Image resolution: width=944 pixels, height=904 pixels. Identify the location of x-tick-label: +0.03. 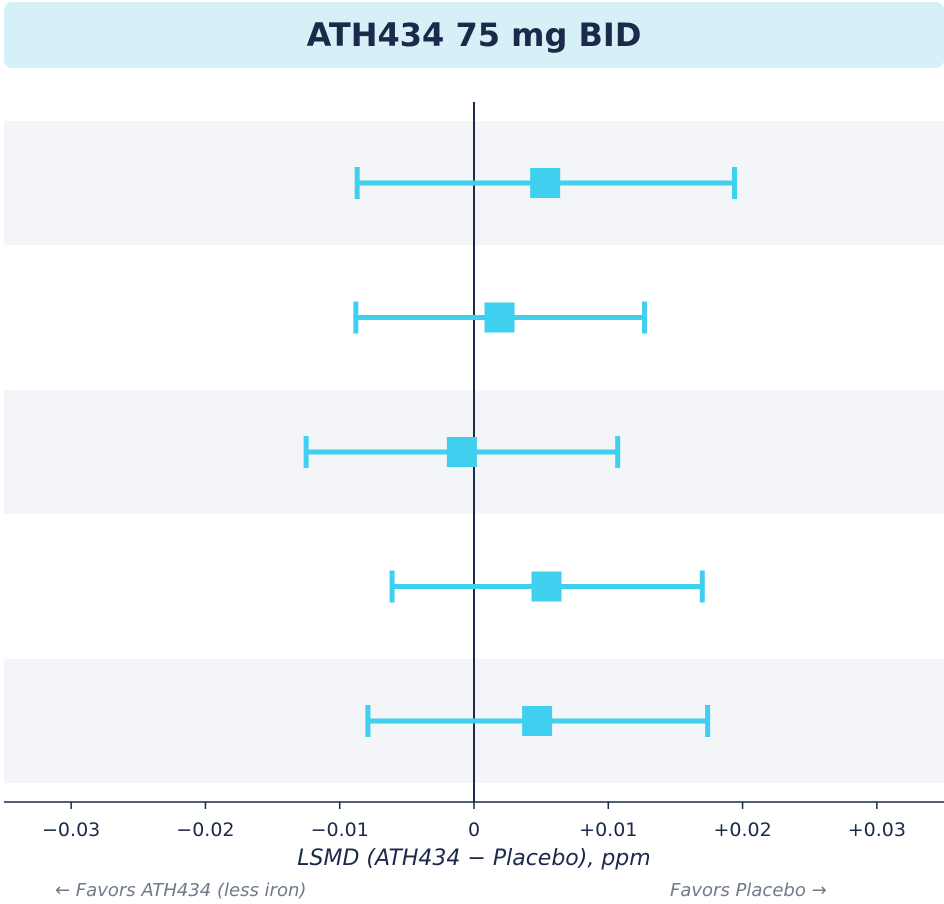
(877, 830).